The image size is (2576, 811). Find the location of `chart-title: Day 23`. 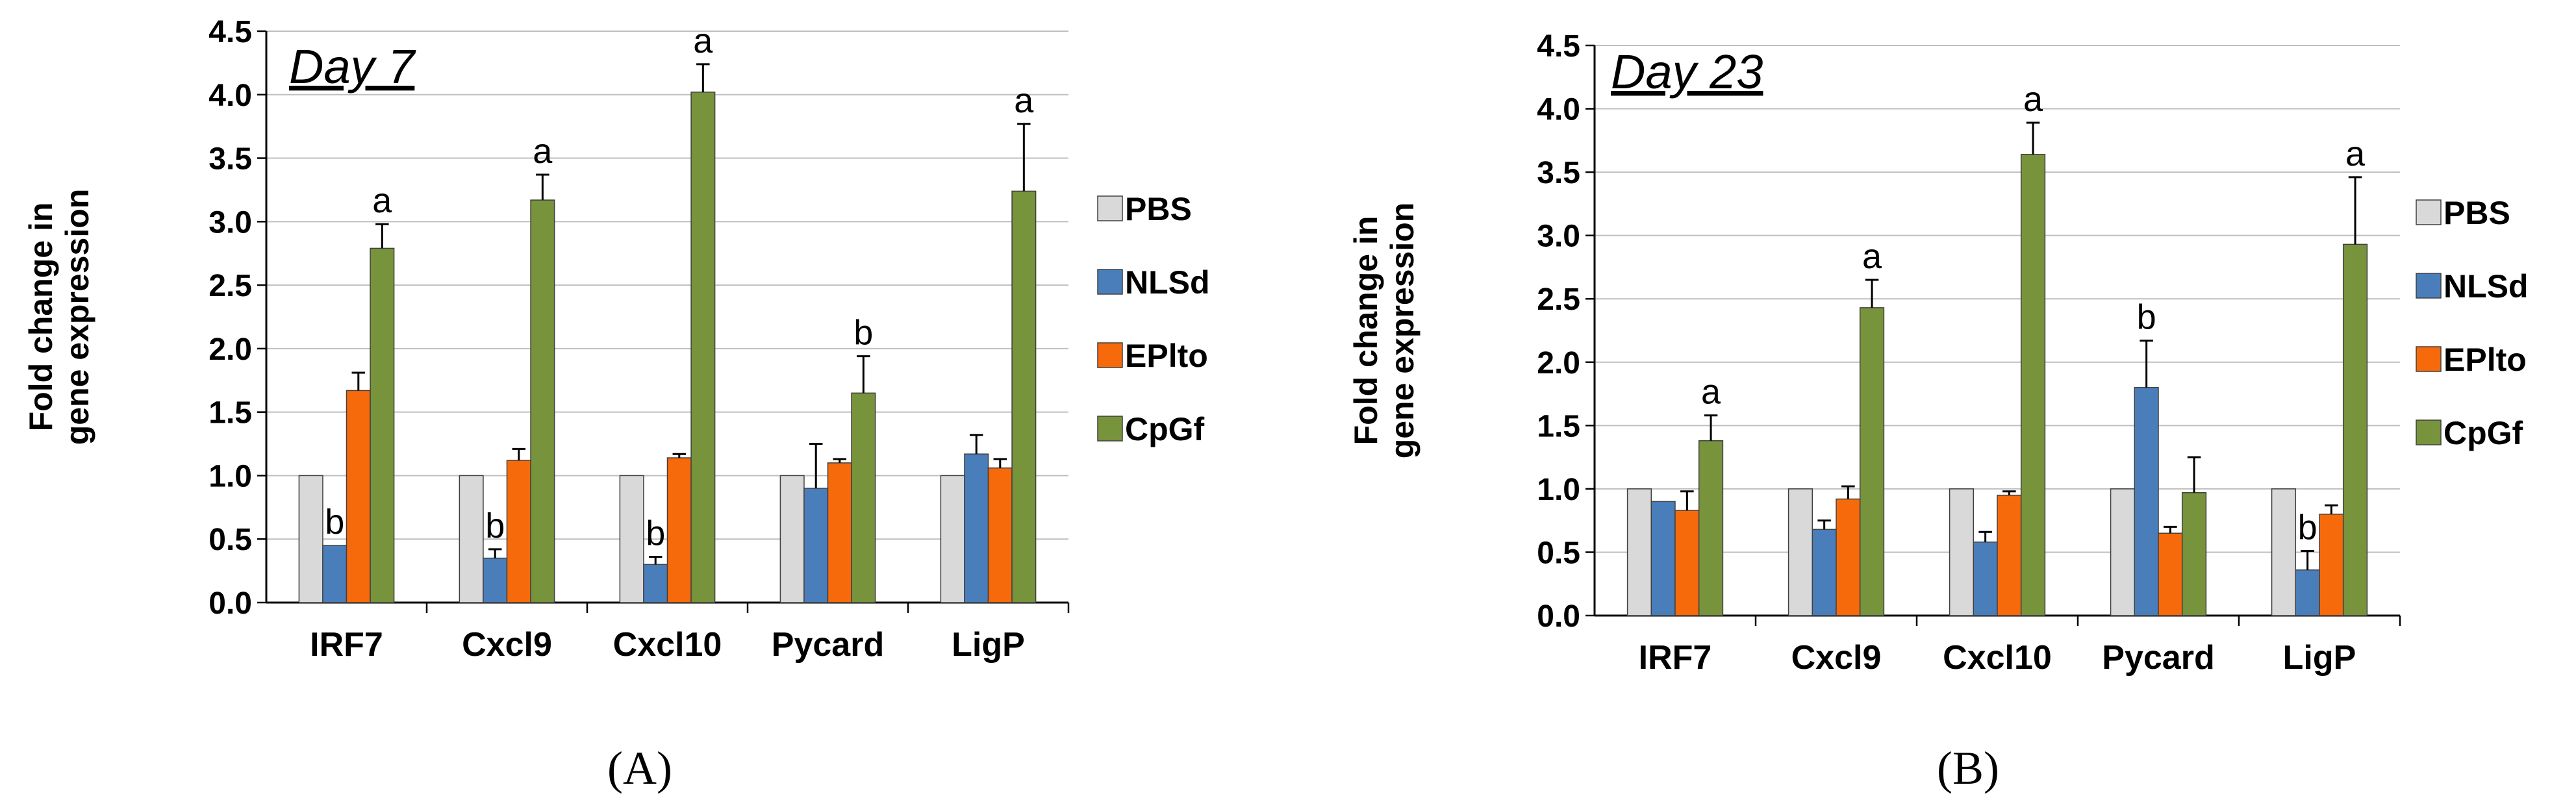

chart-title: Day 23 is located at coordinates (1687, 72).